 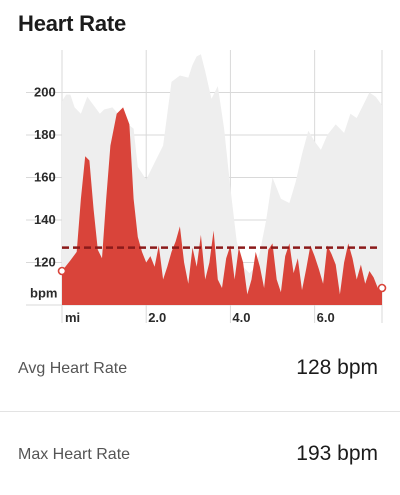 I want to click on x-tick-label: 6.0, so click(x=326, y=317).